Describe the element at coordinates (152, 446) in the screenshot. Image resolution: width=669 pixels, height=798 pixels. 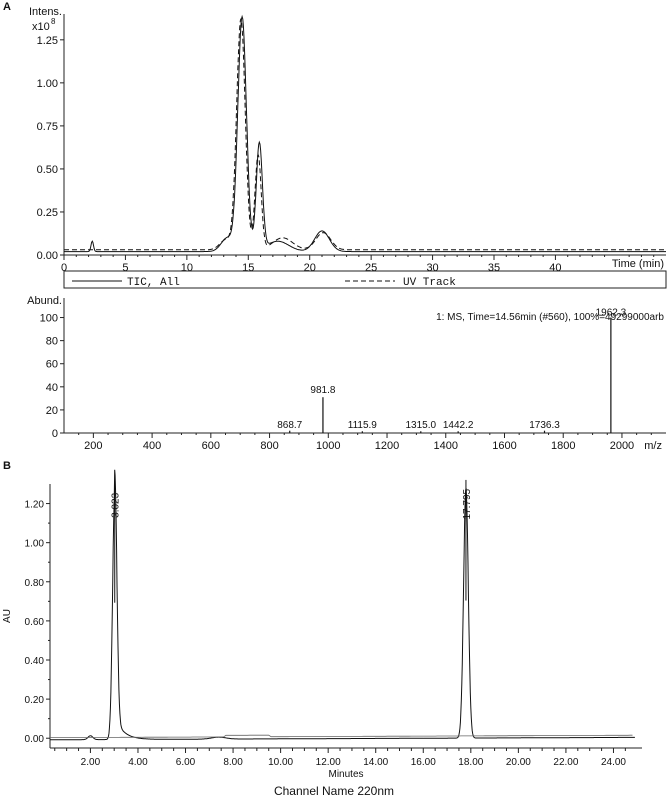
I see `x-tick-label: 400` at that location.